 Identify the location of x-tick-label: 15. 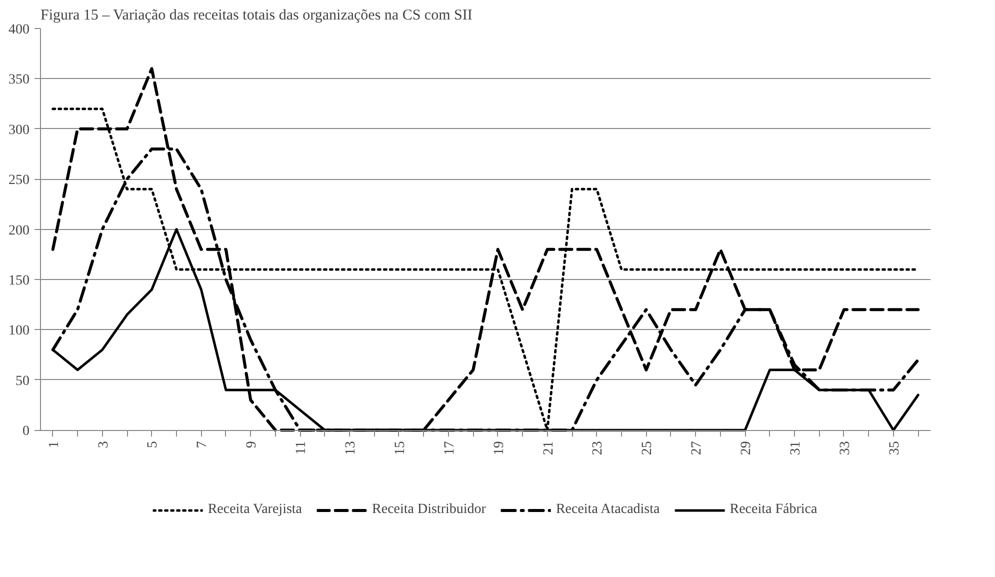
(400, 448).